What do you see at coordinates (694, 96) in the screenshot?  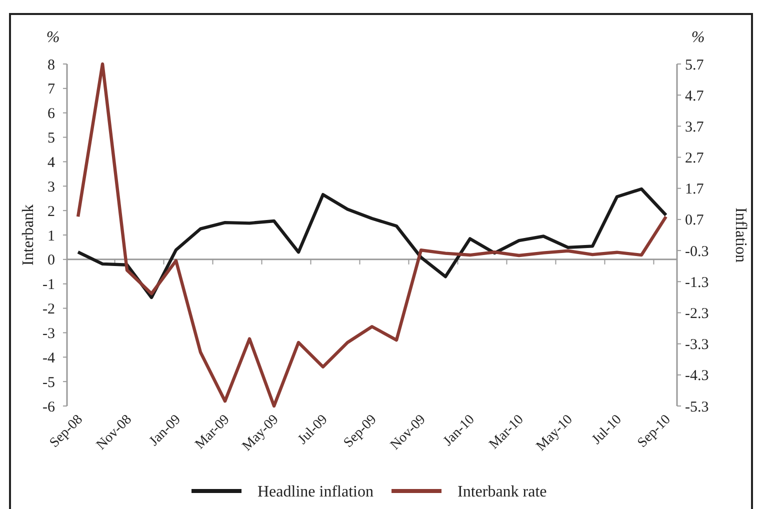 I see `y2-tick-label: 4.7` at bounding box center [694, 96].